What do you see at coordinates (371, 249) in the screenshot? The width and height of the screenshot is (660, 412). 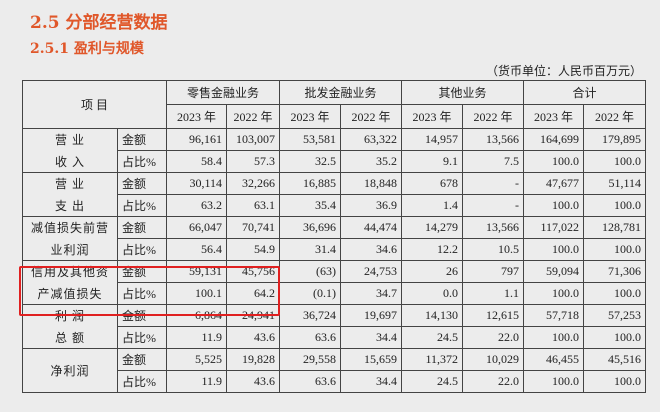 I see `cell-value: 34.6` at bounding box center [371, 249].